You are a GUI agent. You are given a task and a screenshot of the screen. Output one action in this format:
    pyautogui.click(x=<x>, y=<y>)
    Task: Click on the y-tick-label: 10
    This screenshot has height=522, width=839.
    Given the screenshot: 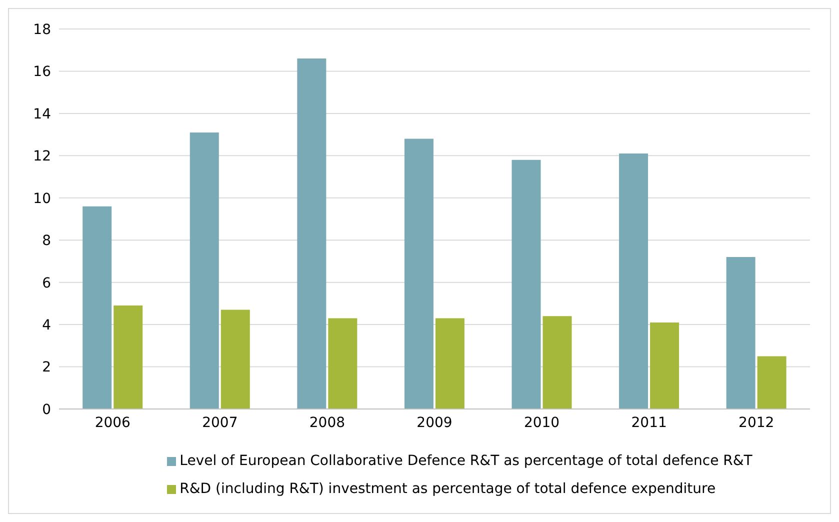 What is the action you would take?
    pyautogui.click(x=42, y=198)
    